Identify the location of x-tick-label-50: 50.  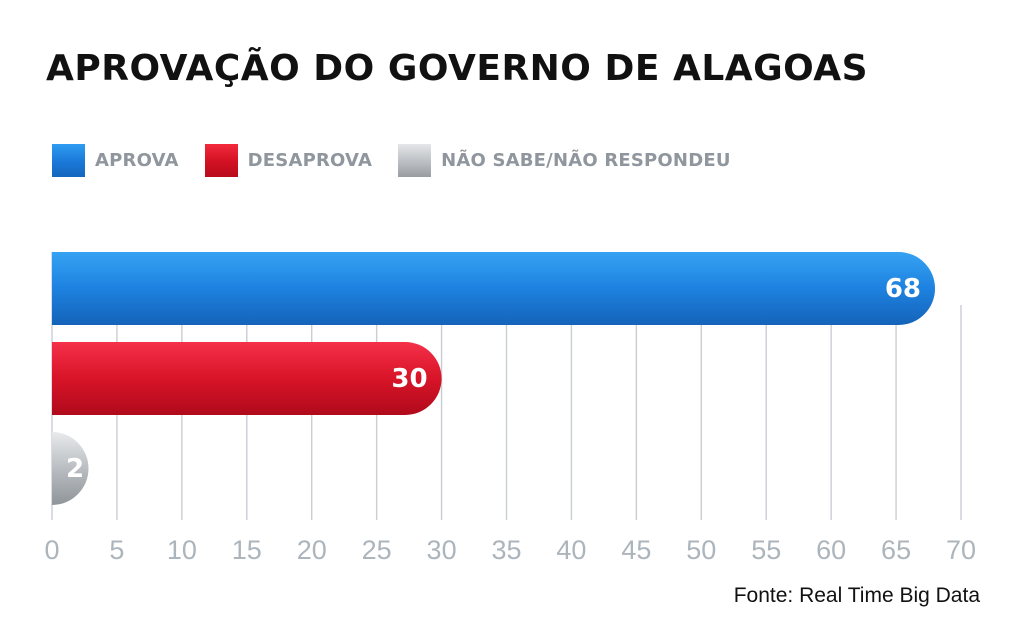
(701, 550).